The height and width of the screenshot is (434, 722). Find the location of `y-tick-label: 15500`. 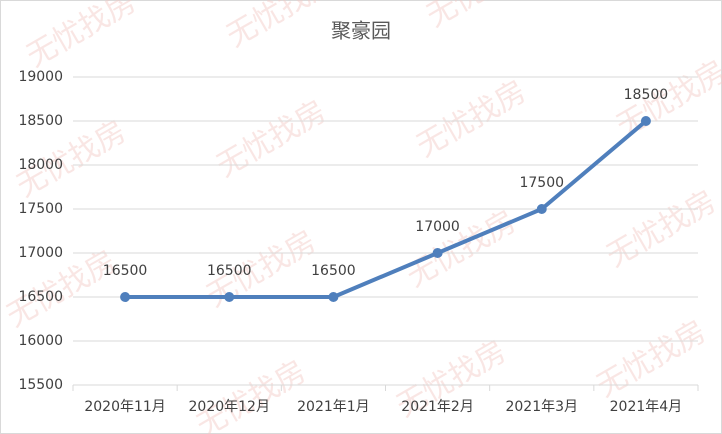

y-tick-label: 15500 is located at coordinates (40, 385).